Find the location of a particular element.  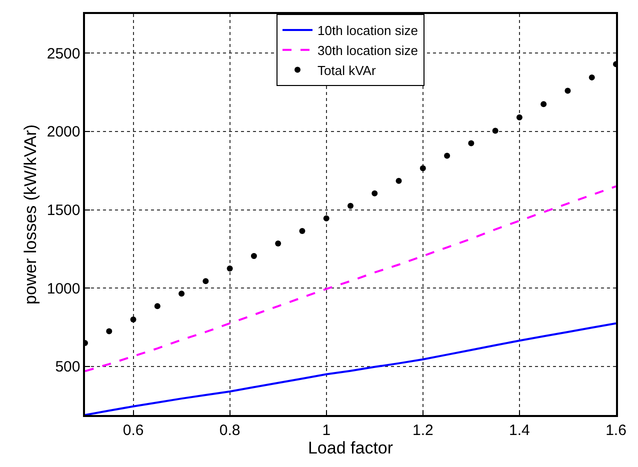

y-tick-label: 500 is located at coordinates (67, 367).